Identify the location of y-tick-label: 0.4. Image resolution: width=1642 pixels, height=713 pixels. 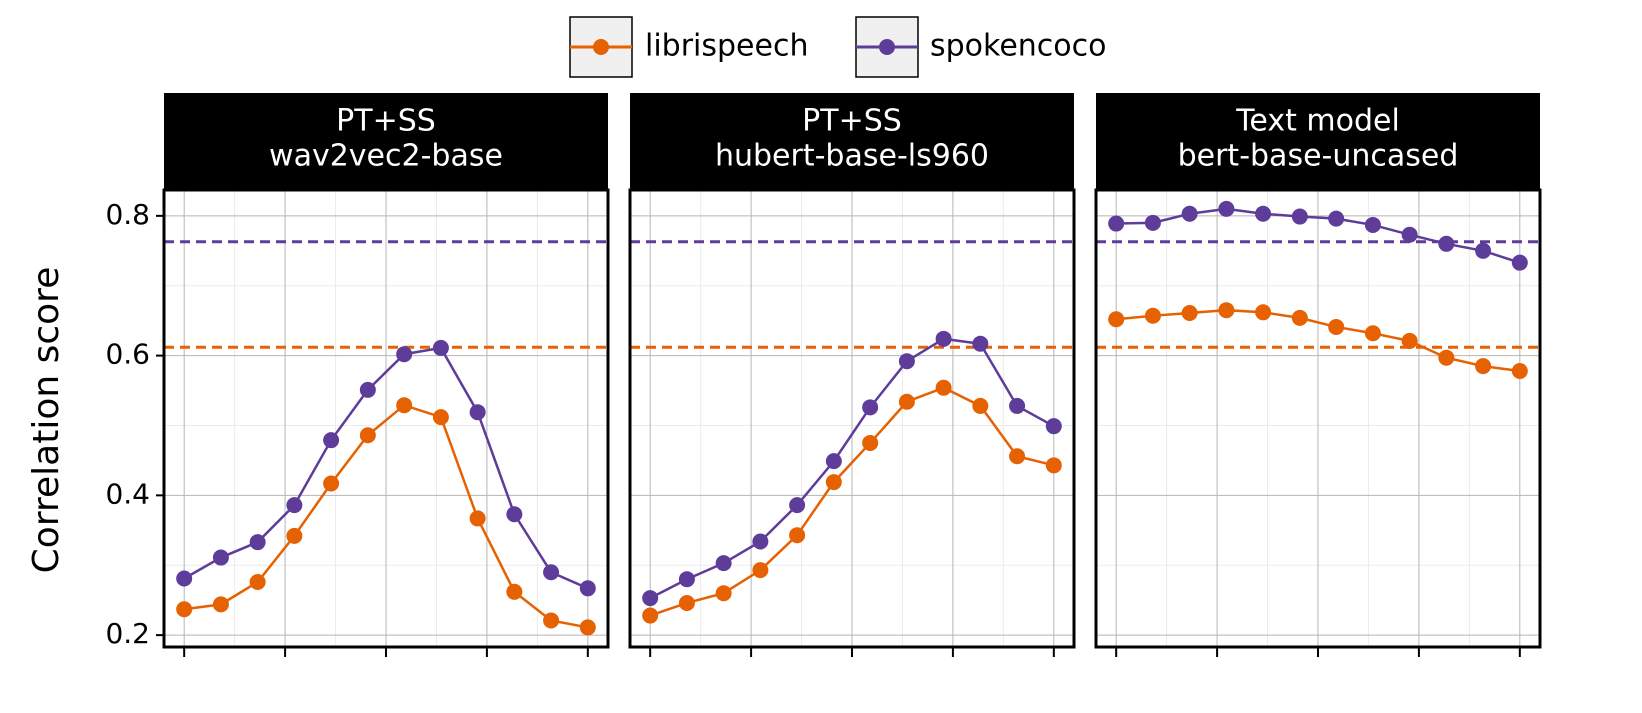
(127, 493).